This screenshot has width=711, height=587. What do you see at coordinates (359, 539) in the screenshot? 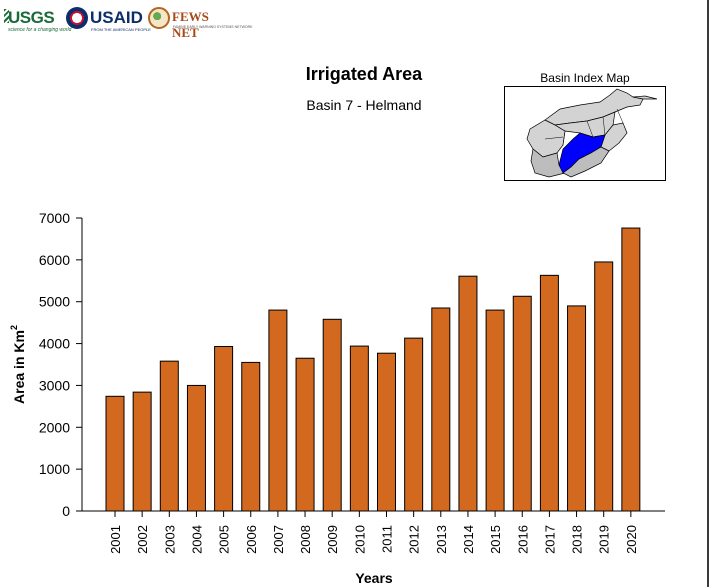
I see `x-tick-label: 2010` at bounding box center [359, 539].